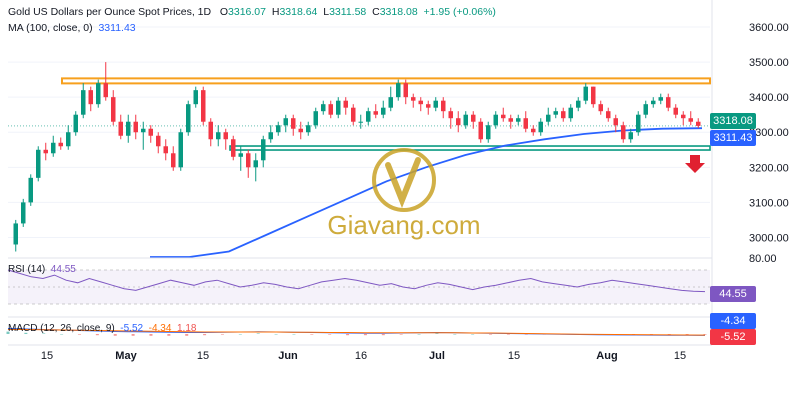 Image resolution: width=800 pixels, height=405 pixels. I want to click on price-tick-label: 3600.00, so click(769, 28).